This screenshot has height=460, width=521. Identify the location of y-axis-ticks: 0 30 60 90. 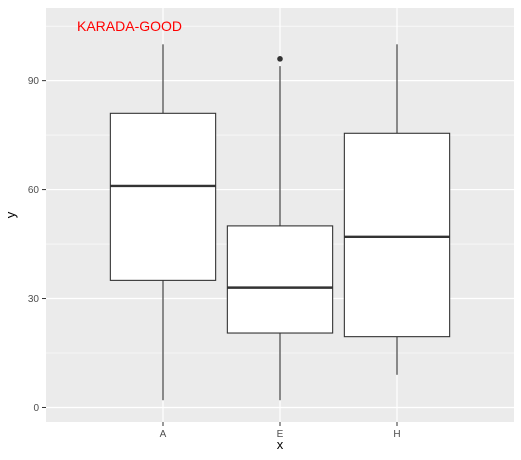
(37, 245).